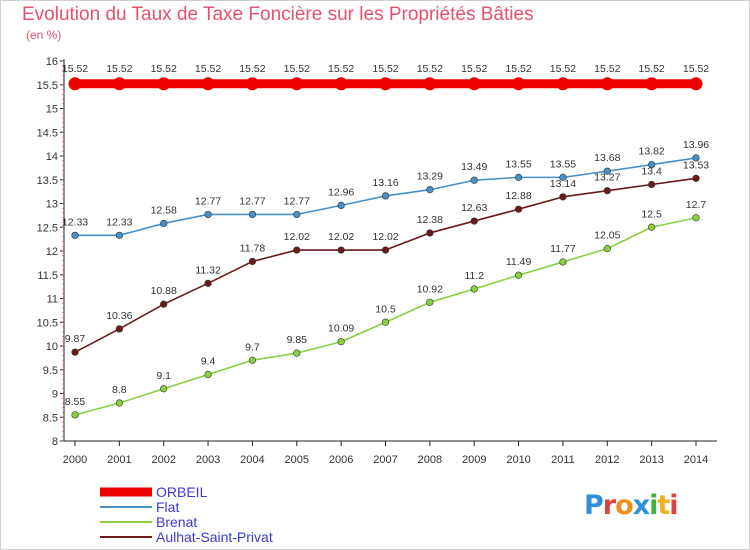 Image resolution: width=750 pixels, height=550 pixels. I want to click on y-tick-label: 12.5, so click(47, 228).